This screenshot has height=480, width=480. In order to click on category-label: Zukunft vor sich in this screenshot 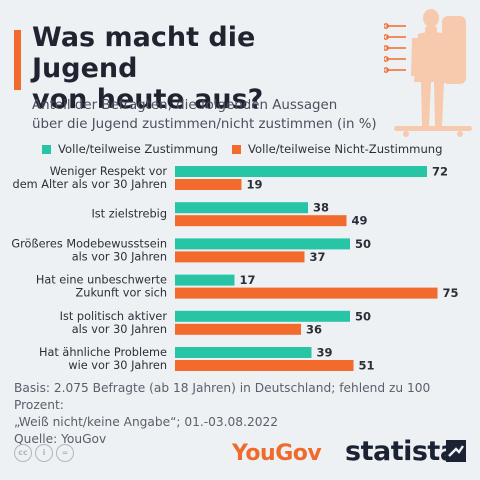, I will do `click(121, 293)`.